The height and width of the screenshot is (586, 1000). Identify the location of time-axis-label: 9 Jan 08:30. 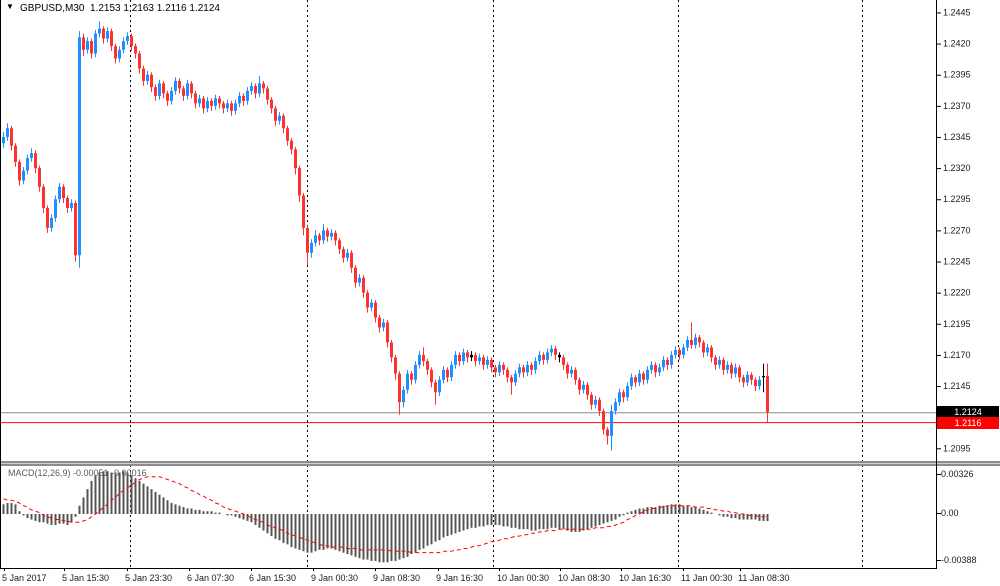
(396, 578).